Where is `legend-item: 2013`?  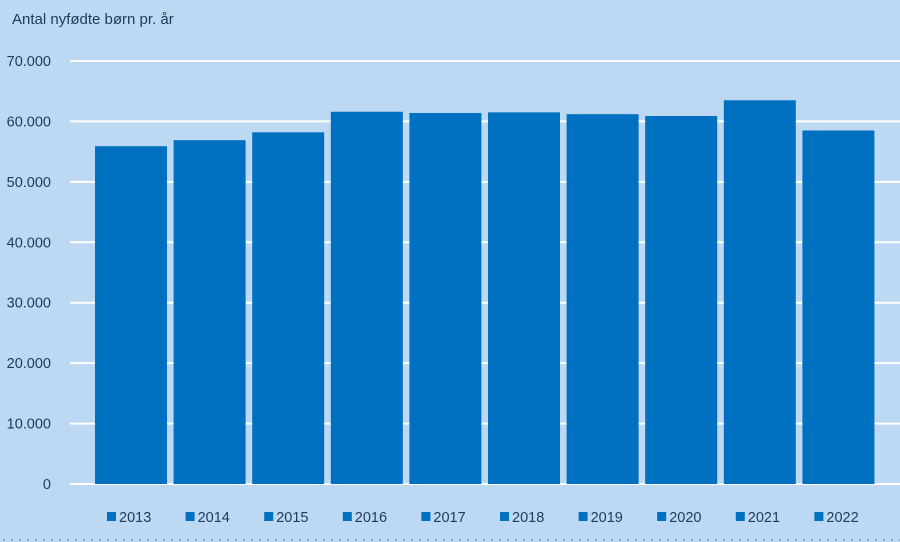 legend-item: 2013 is located at coordinates (129, 518).